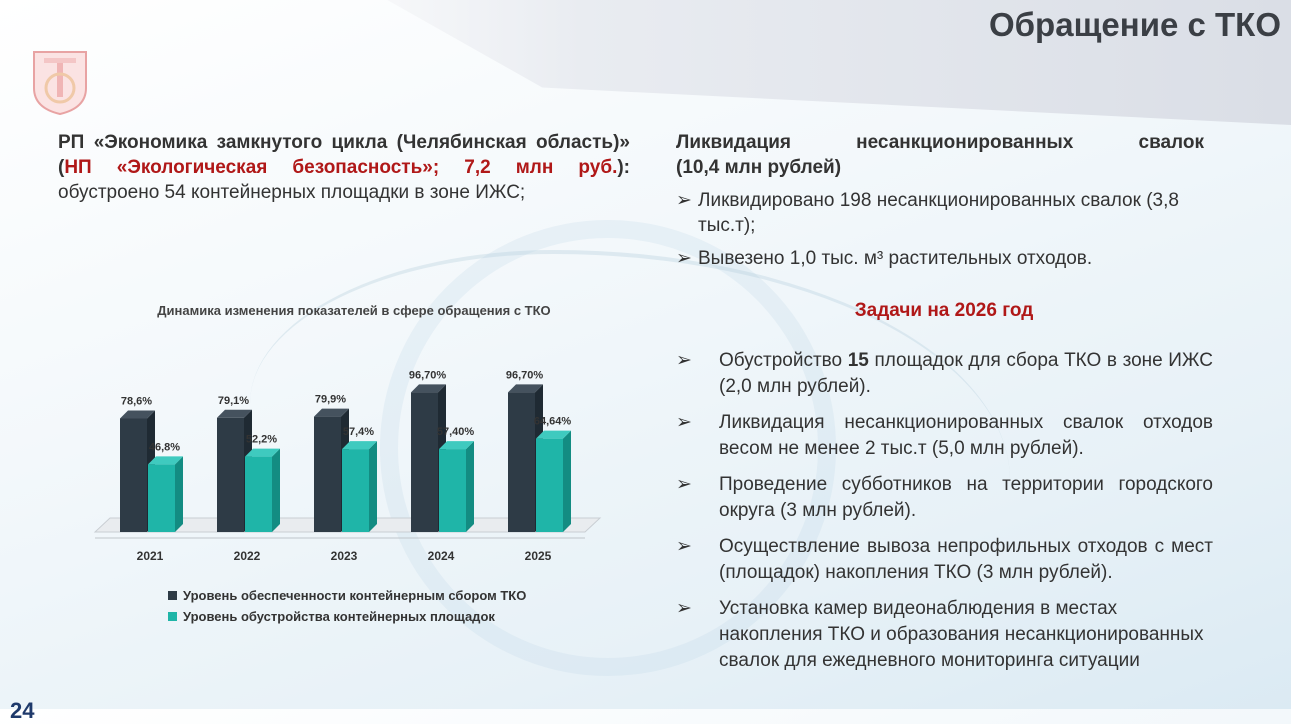 This screenshot has width=1291, height=724. Describe the element at coordinates (456, 432) in the screenshot. I see `data-label: 57,40%` at that location.